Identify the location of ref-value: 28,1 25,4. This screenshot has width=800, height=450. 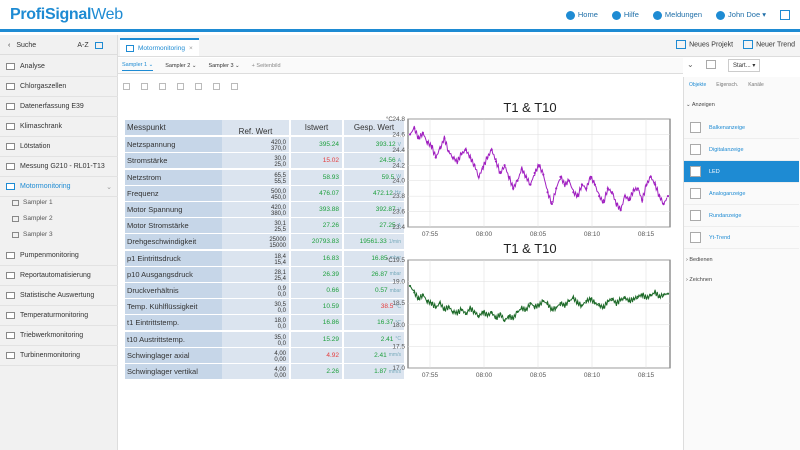
(255, 274).